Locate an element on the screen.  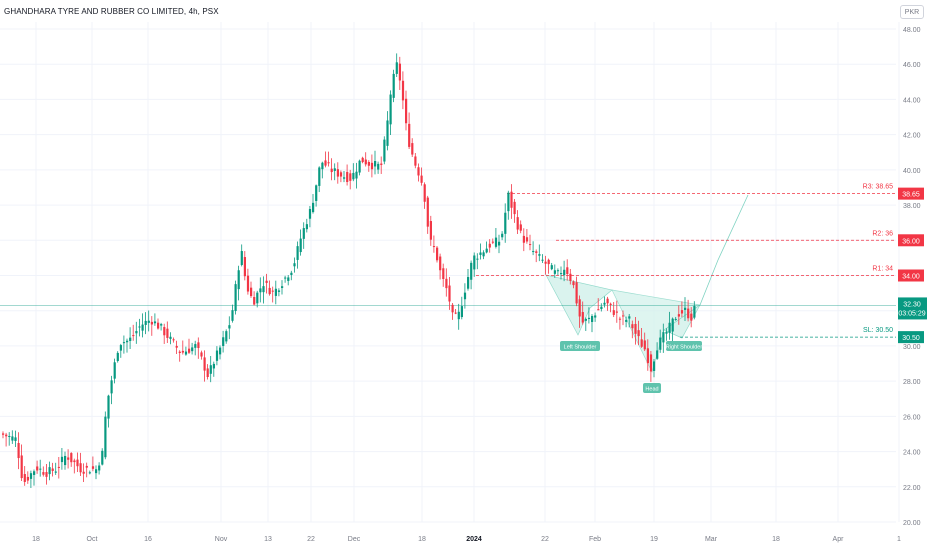
x-axis: 18 Oct 16 Nov 13 22 Dec 18 2024 22 Feb 19 Mar 18 Apr 1 is located at coordinates (466, 539).